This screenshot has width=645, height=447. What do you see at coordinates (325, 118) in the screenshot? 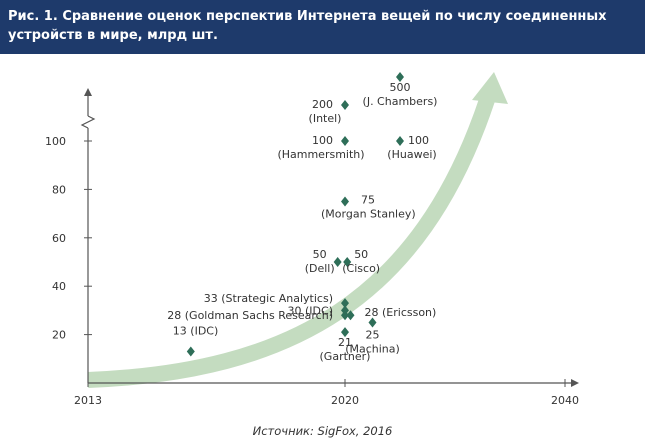
I see `data-point-label: (Intel)` at bounding box center [325, 118].